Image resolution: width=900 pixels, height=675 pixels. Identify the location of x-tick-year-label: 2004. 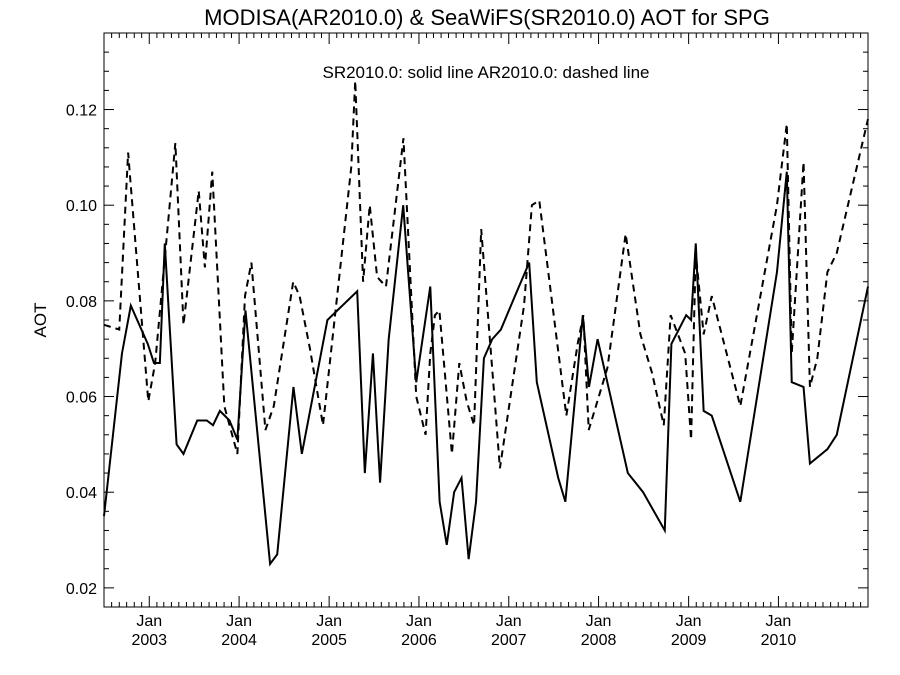
(239, 640).